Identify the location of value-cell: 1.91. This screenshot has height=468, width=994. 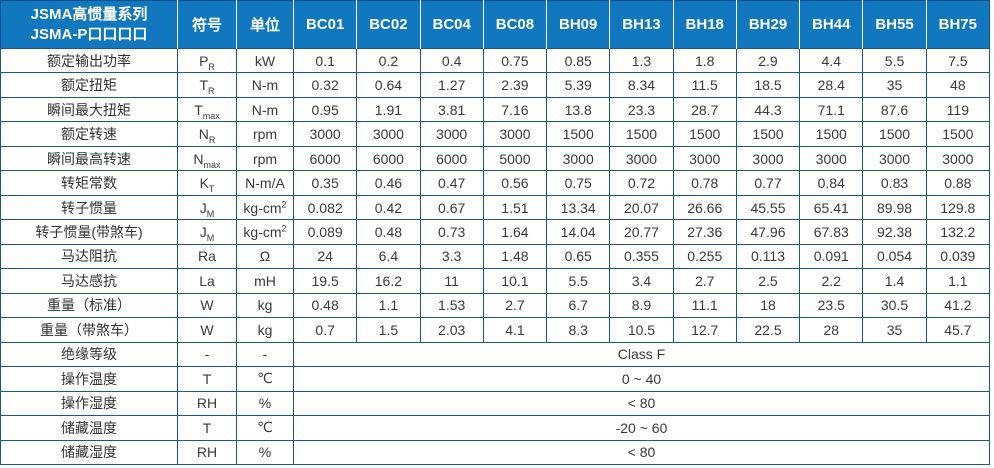
(388, 109).